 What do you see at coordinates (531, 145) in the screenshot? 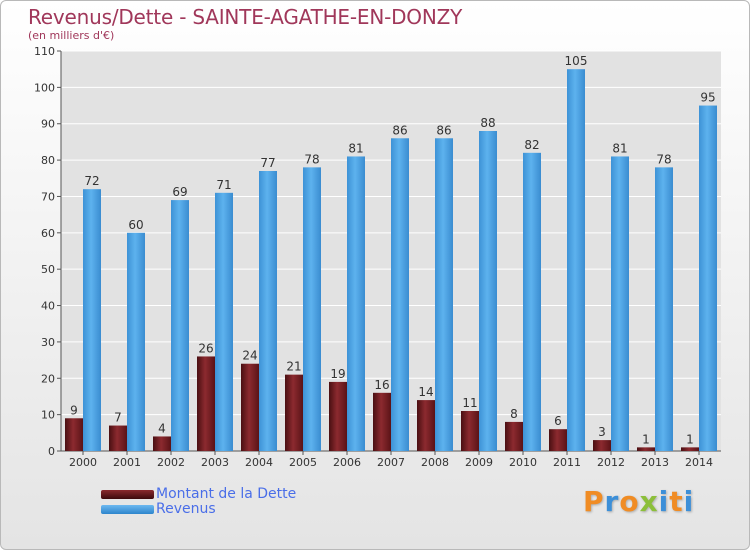
I see `data-label-revenue: 82` at bounding box center [531, 145].